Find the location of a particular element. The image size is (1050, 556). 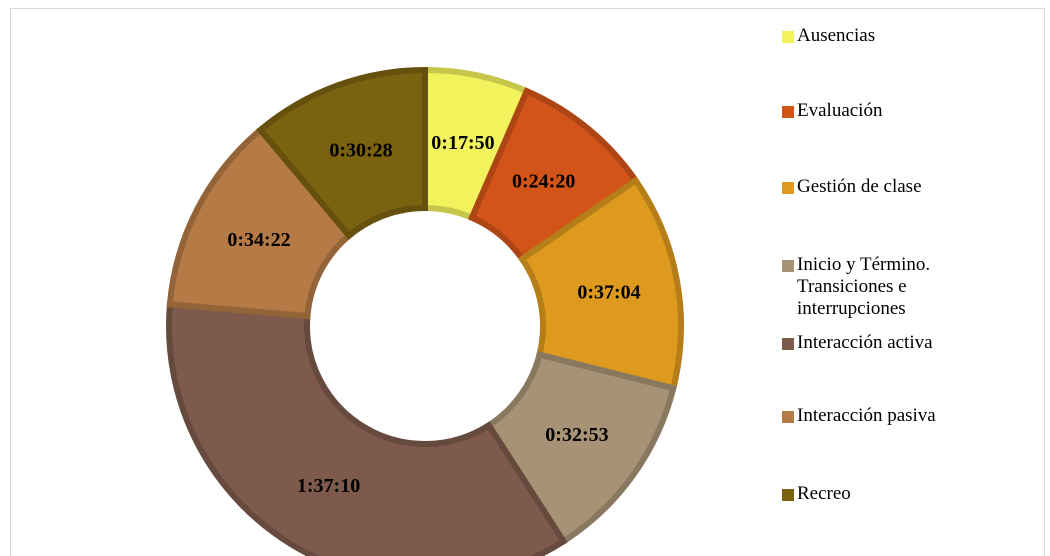

data-label: 0:37:04 is located at coordinates (608, 293).